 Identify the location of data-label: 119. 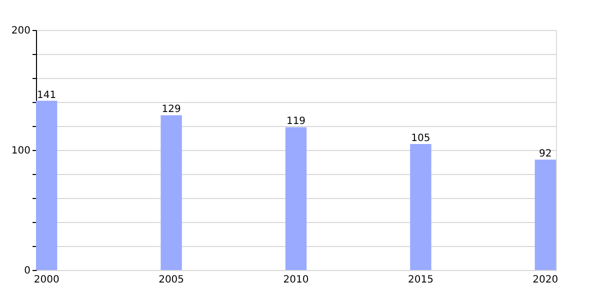
(296, 122).